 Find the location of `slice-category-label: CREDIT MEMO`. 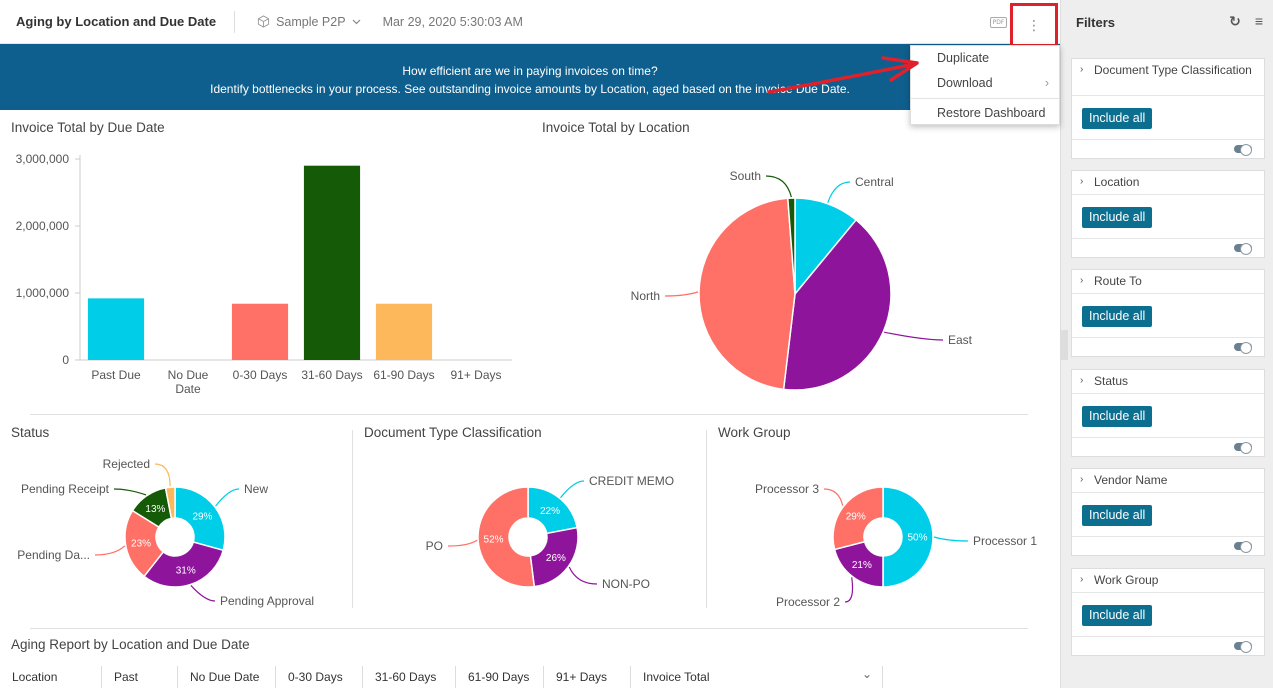

slice-category-label: CREDIT MEMO is located at coordinates (631, 481).